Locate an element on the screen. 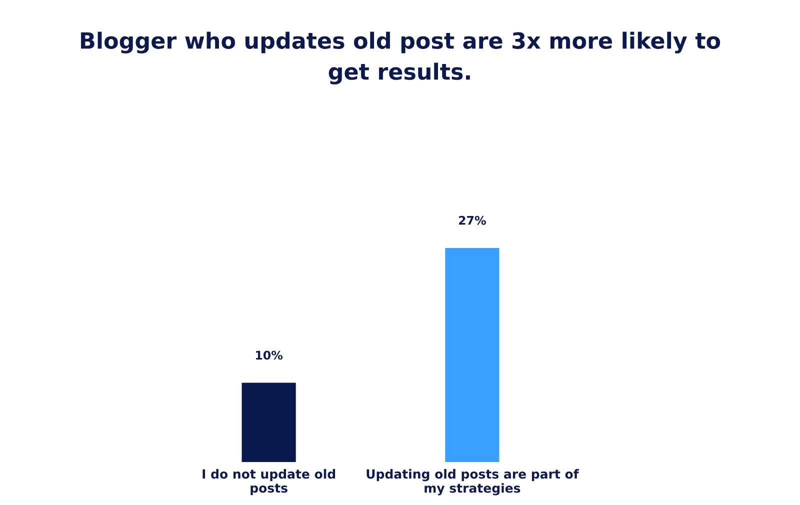 The height and width of the screenshot is (505, 800). data-label: 27% is located at coordinates (472, 220).